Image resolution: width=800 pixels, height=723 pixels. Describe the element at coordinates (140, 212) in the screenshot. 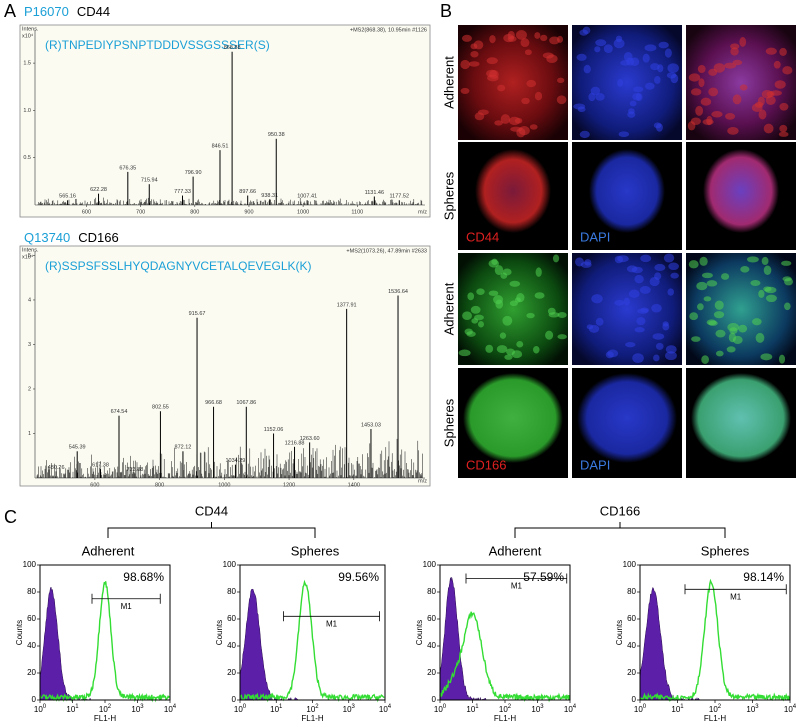

I see `x-tick-label: 700` at that location.